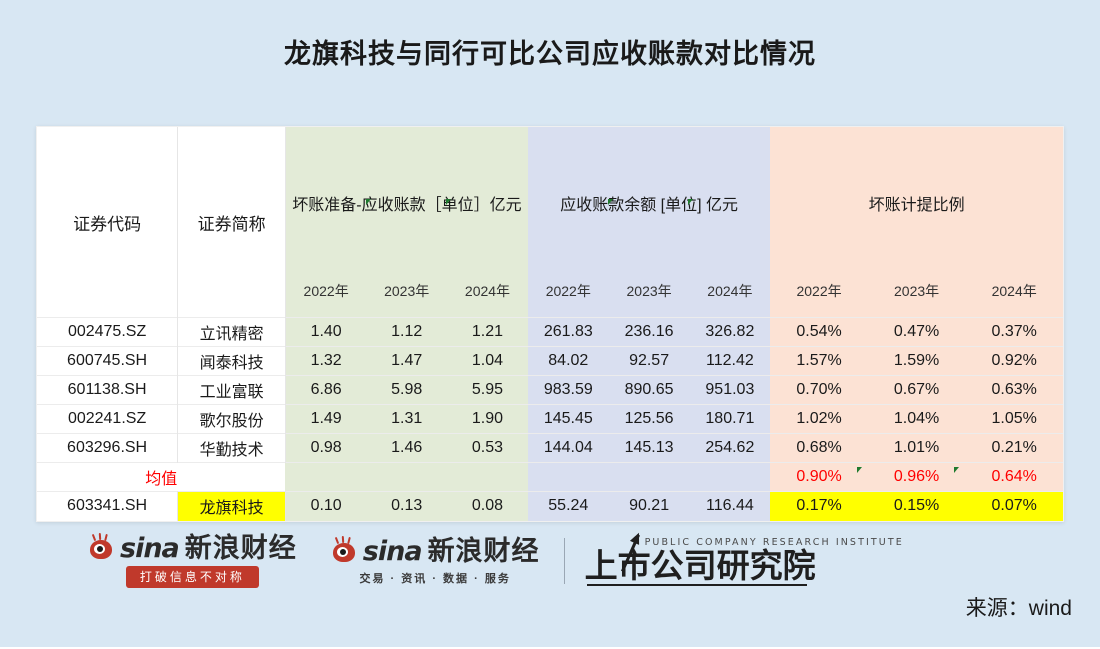  What do you see at coordinates (568, 419) in the screenshot?
I see `cell-balance-2022: 145.45` at bounding box center [568, 419].